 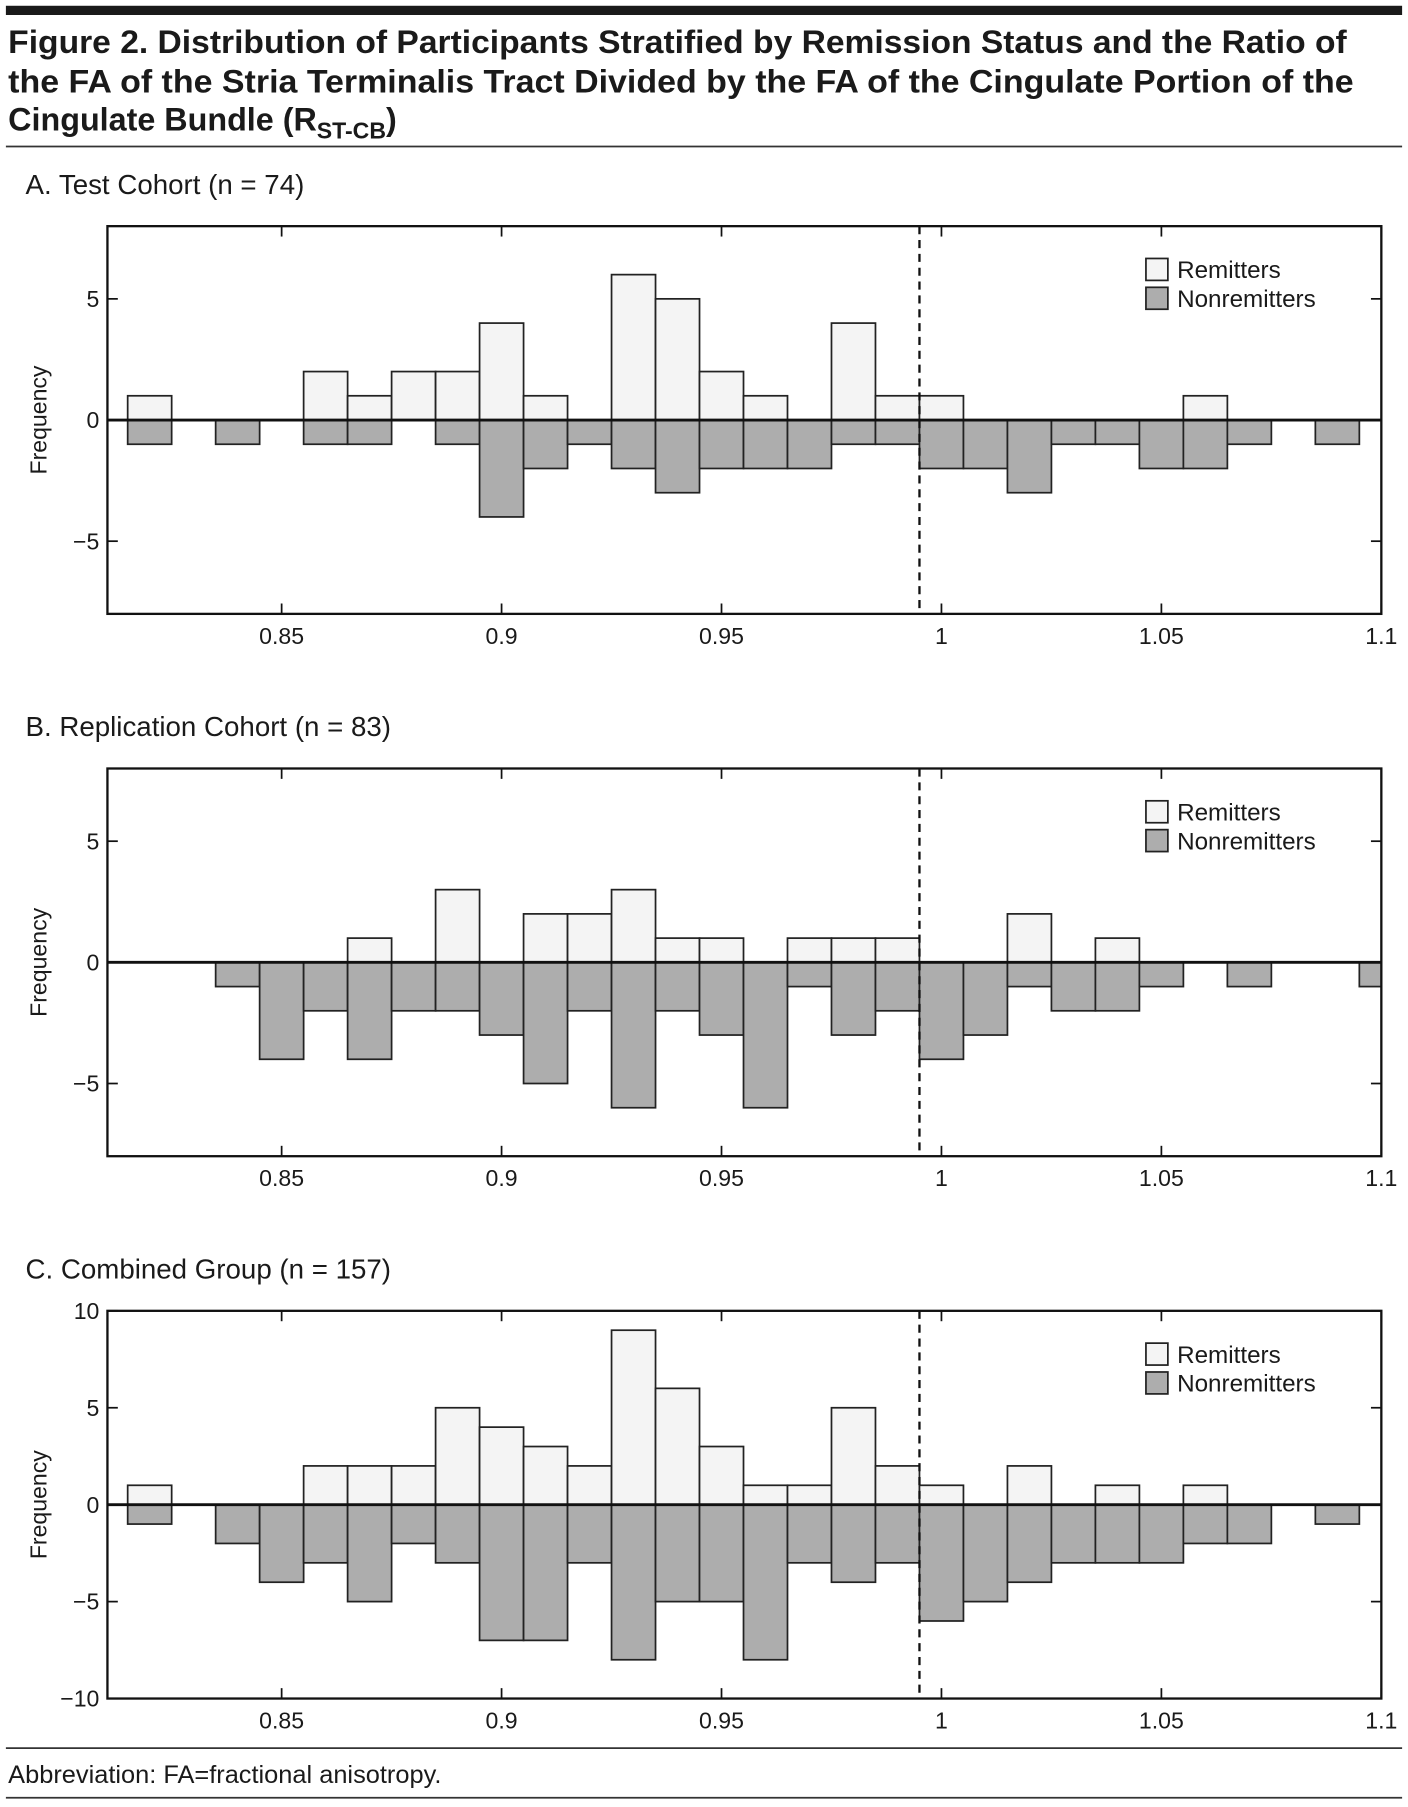 I want to click on nonremitters-bar-1.05, so click(x=1161, y=1533).